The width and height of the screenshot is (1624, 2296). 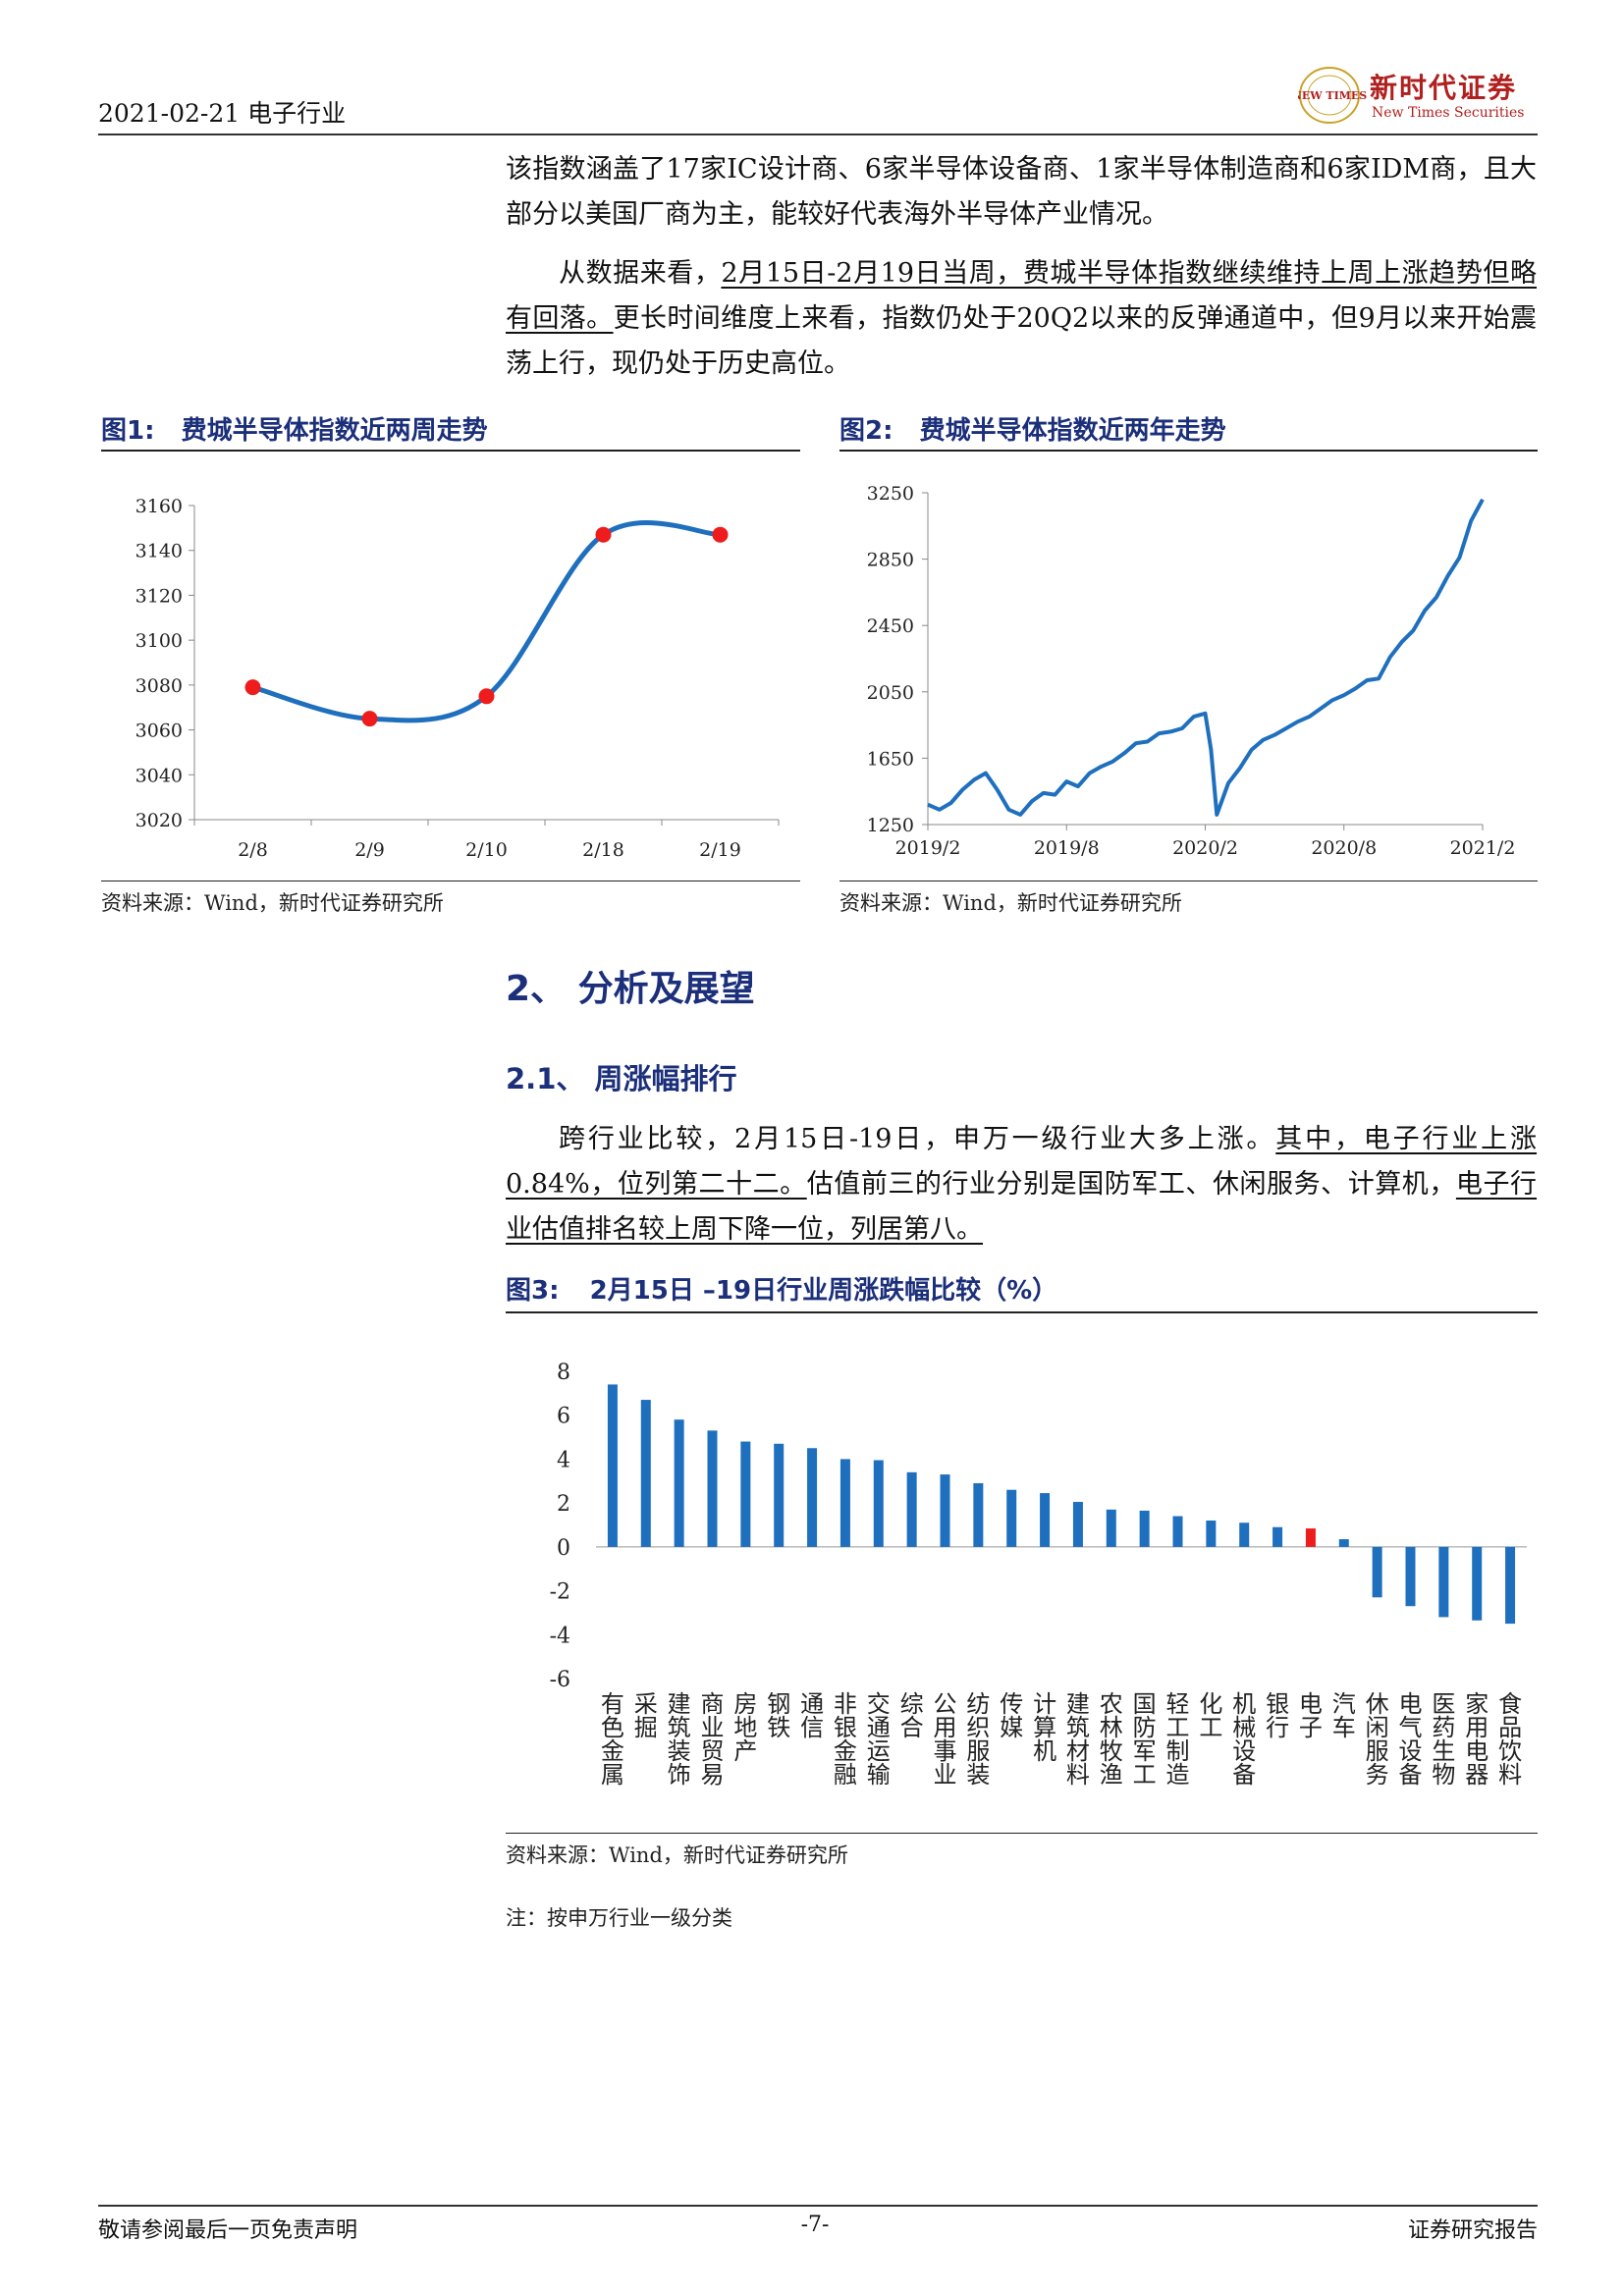 I want to click on s21-mid: 估值前三的行业分别是国防军工、休闲服务、计算机，, so click(x=1131, y=1184).